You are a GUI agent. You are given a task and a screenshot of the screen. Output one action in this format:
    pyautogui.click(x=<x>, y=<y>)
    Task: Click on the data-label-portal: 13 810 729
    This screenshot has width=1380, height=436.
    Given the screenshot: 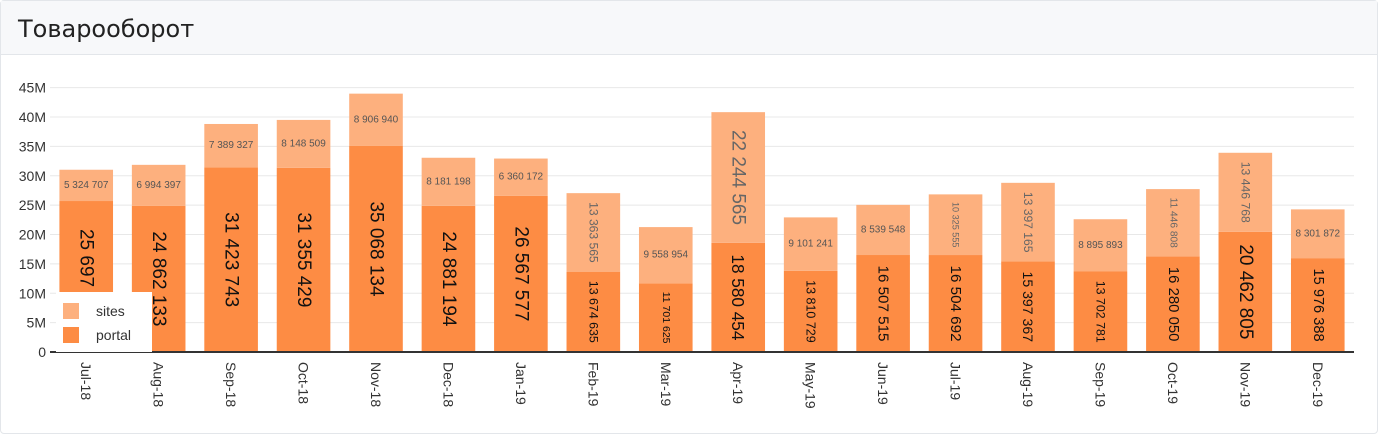 What is the action you would take?
    pyautogui.click(x=811, y=311)
    